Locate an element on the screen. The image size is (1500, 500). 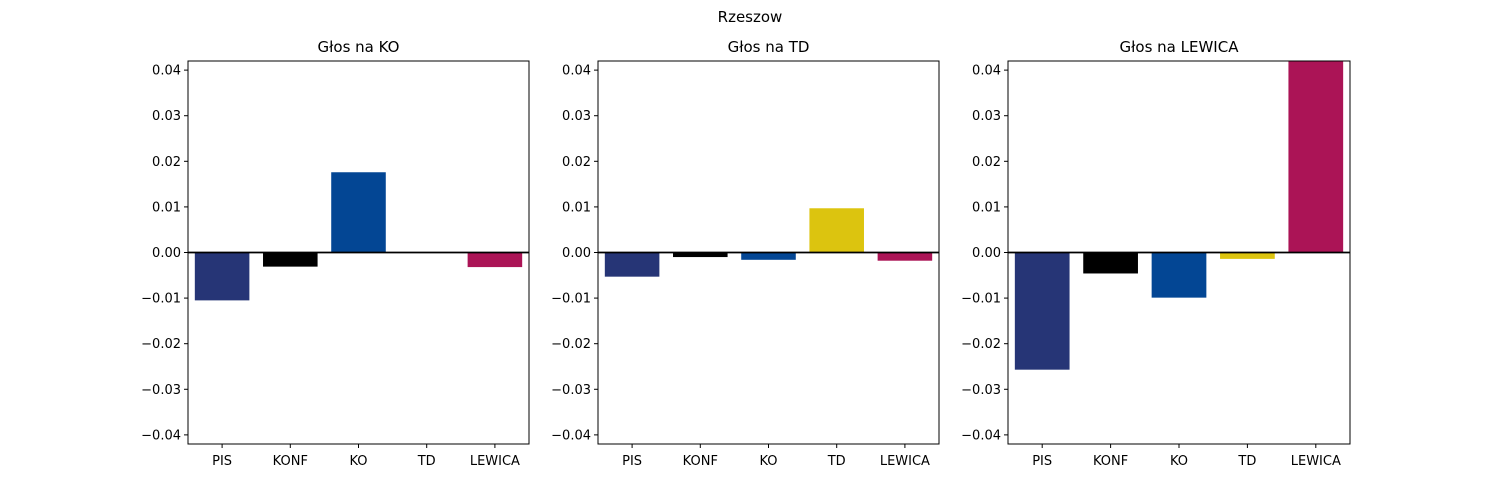
subplot-title: Głos na KO is located at coordinates (359, 47).